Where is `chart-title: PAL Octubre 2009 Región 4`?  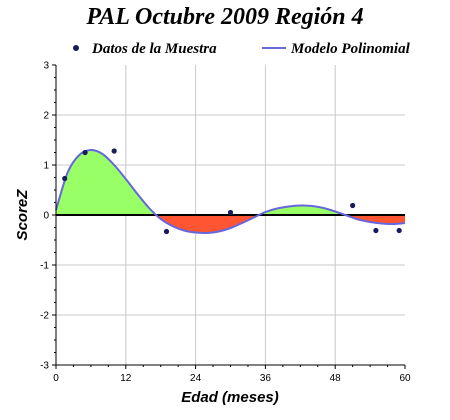
chart-title: PAL Octubre 2009 Región 4 is located at coordinates (224, 17).